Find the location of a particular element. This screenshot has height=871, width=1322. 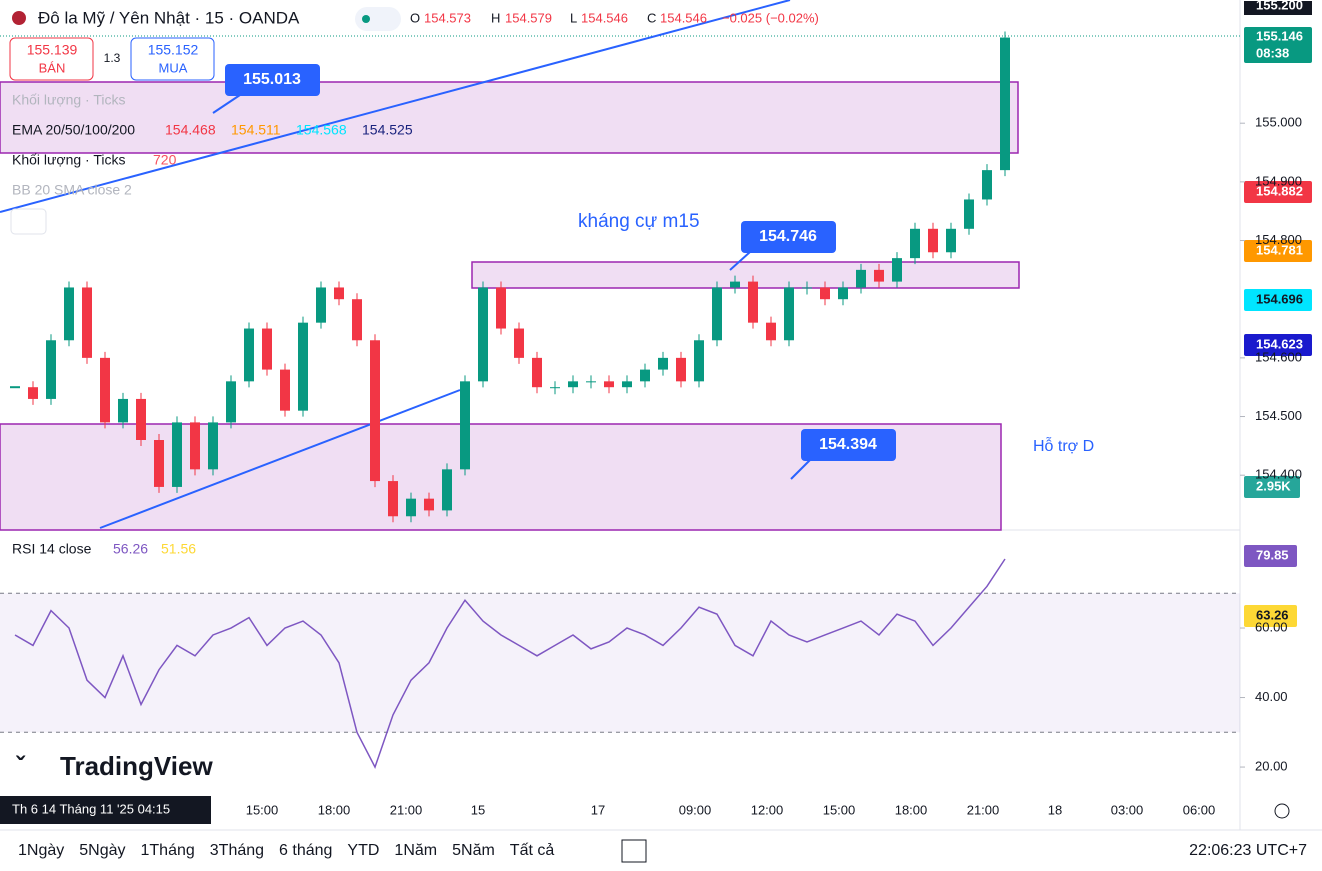

callout-pointer is located at coordinates (226, 104).